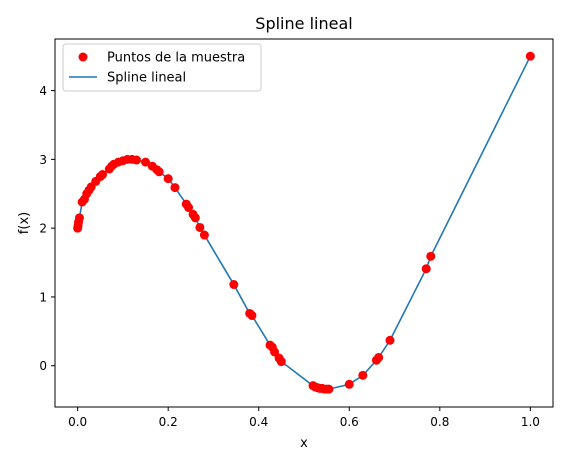 The image size is (571, 460). Describe the element at coordinates (43, 160) in the screenshot. I see `y-tick-label: 3` at that location.